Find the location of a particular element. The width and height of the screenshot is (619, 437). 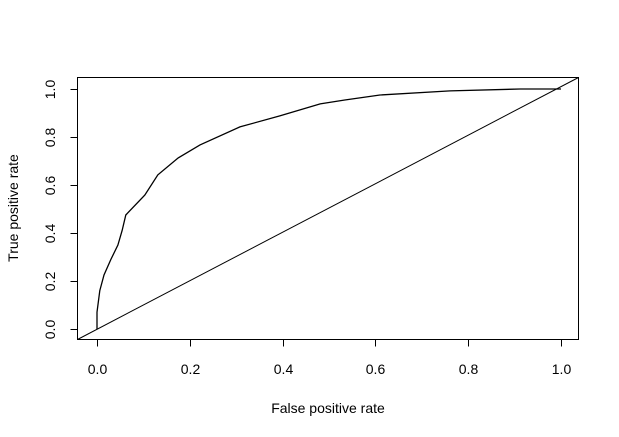

x-tick-label: 1.0 is located at coordinates (562, 369).